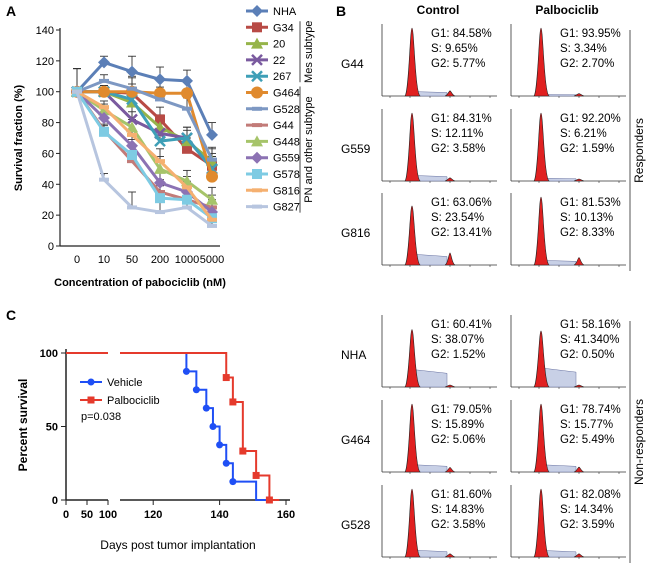 The width and height of the screenshot is (650, 576). I want to click on y-tick-label: 140, so click(45, 31).